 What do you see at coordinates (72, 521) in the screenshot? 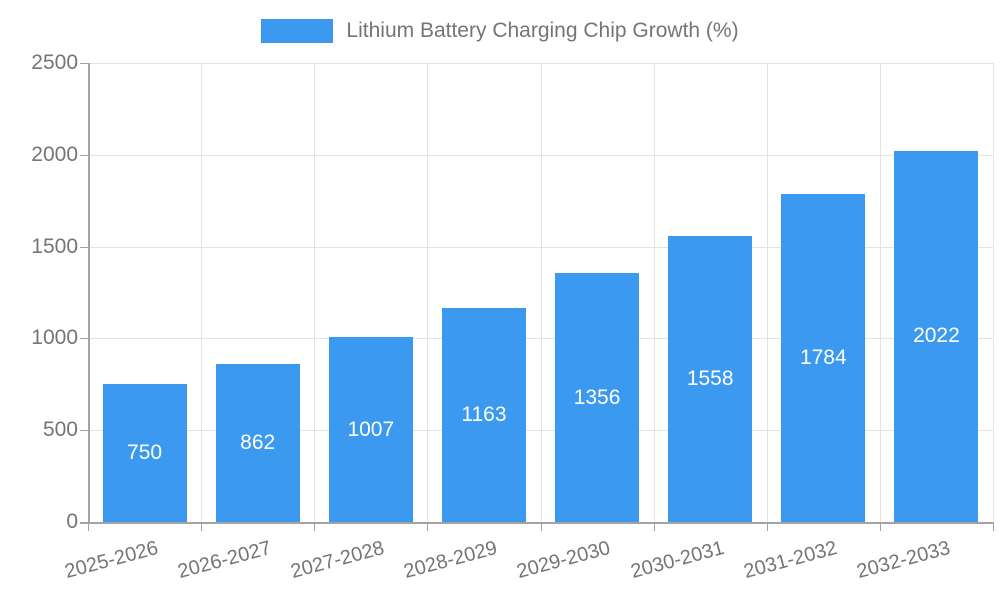
I see `y-axis-tick-label: 0` at bounding box center [72, 521].